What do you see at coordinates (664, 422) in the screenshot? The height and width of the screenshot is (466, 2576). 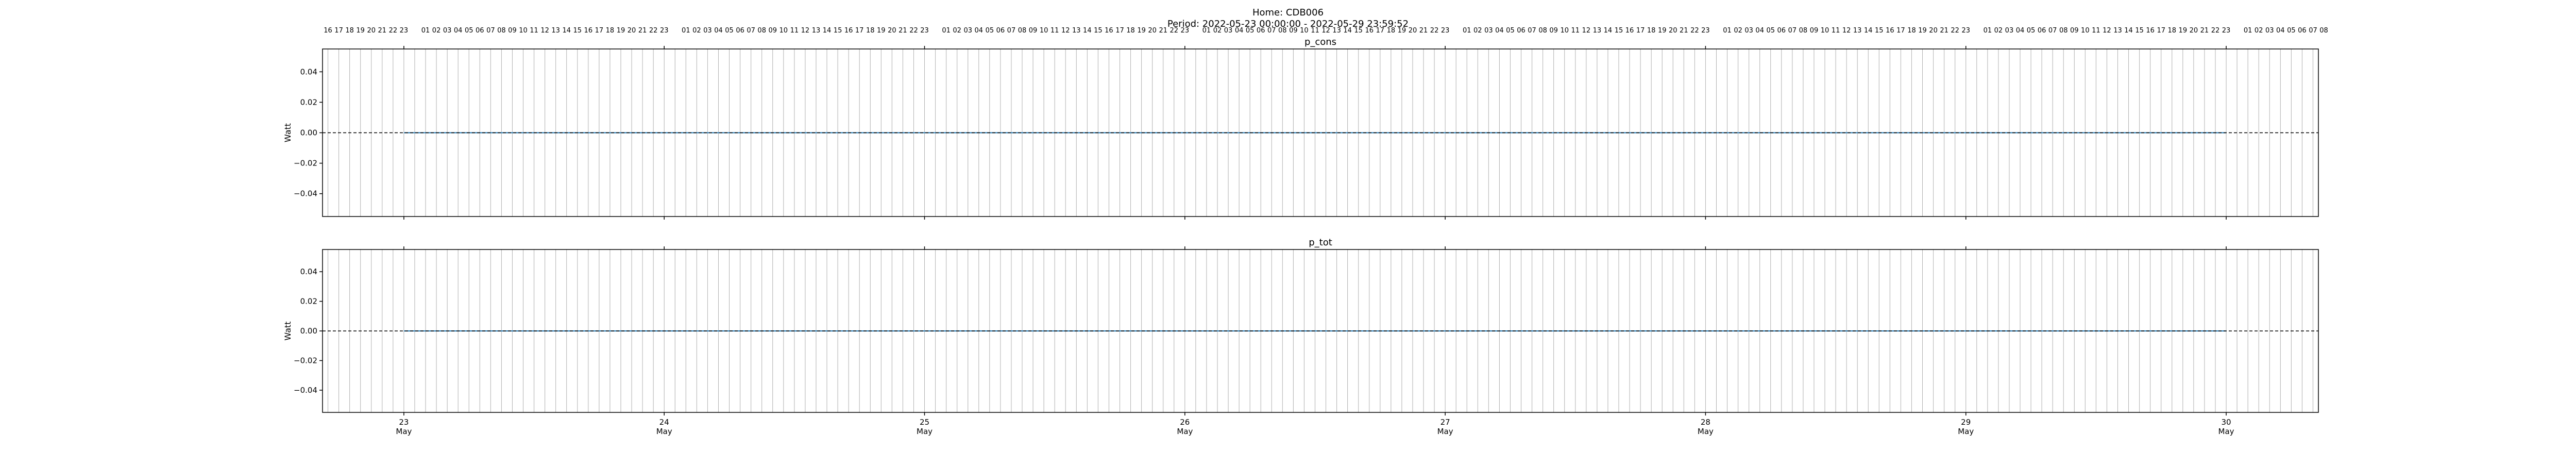 I see `day-tick-label: 24` at bounding box center [664, 422].